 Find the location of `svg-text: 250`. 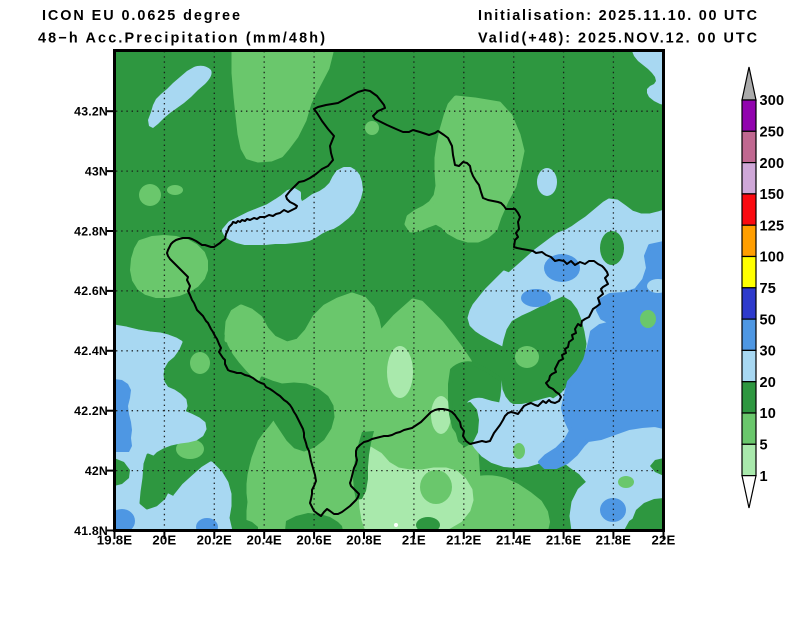

svg-text: 250 is located at coordinates (772, 133).